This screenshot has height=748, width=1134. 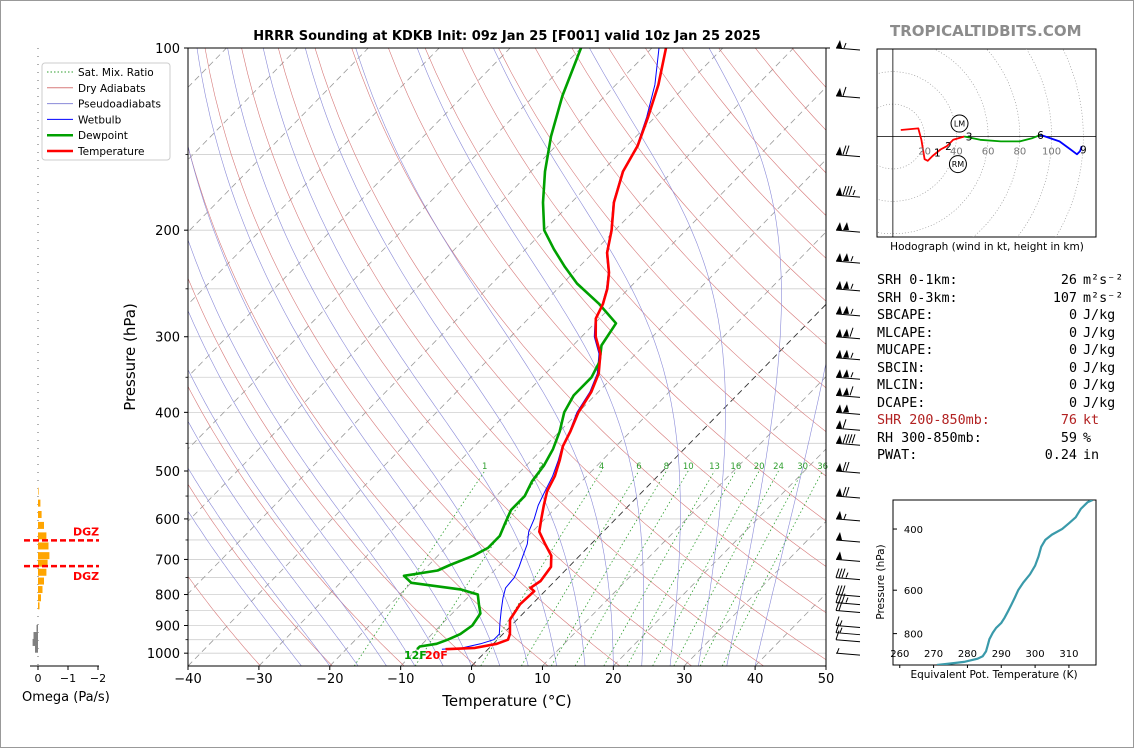 What do you see at coordinates (329, 679) in the screenshot?
I see `x-tick-label: −20` at bounding box center [329, 679].